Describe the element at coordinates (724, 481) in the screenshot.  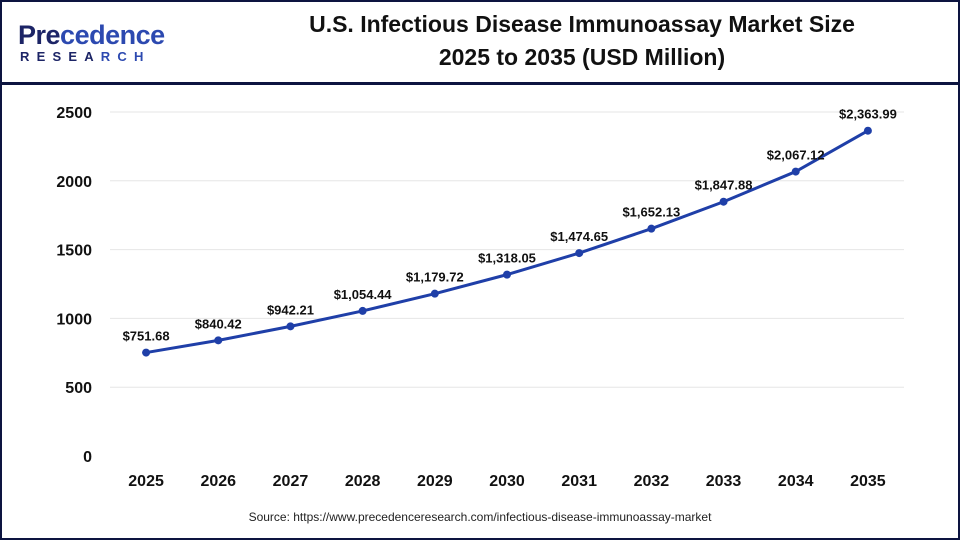
I see `x-tick-label: 2033` at that location.